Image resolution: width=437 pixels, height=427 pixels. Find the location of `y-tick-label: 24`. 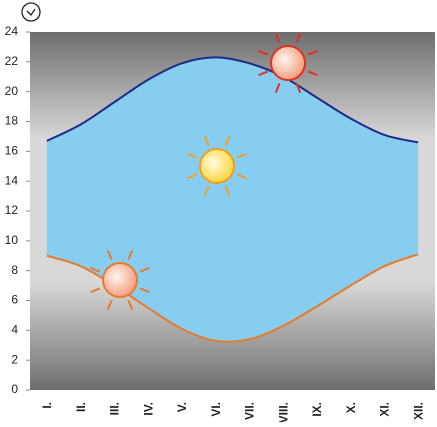

y-tick-label: 24 is located at coordinates (12, 31).